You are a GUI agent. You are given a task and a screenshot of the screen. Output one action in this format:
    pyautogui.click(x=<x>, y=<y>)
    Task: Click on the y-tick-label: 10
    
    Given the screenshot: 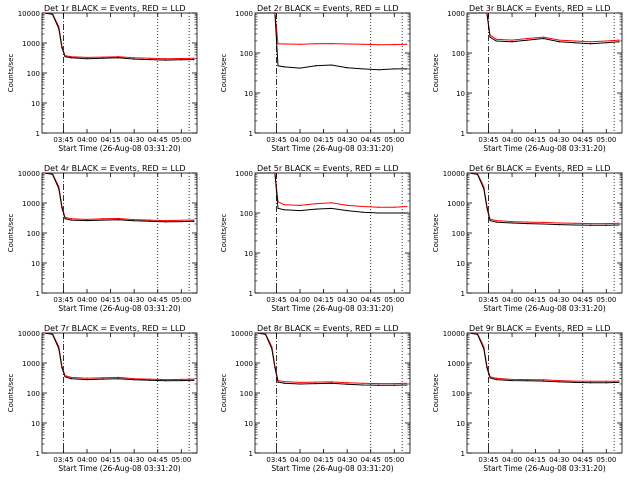 What is the action you would take?
    pyautogui.click(x=460, y=264)
    